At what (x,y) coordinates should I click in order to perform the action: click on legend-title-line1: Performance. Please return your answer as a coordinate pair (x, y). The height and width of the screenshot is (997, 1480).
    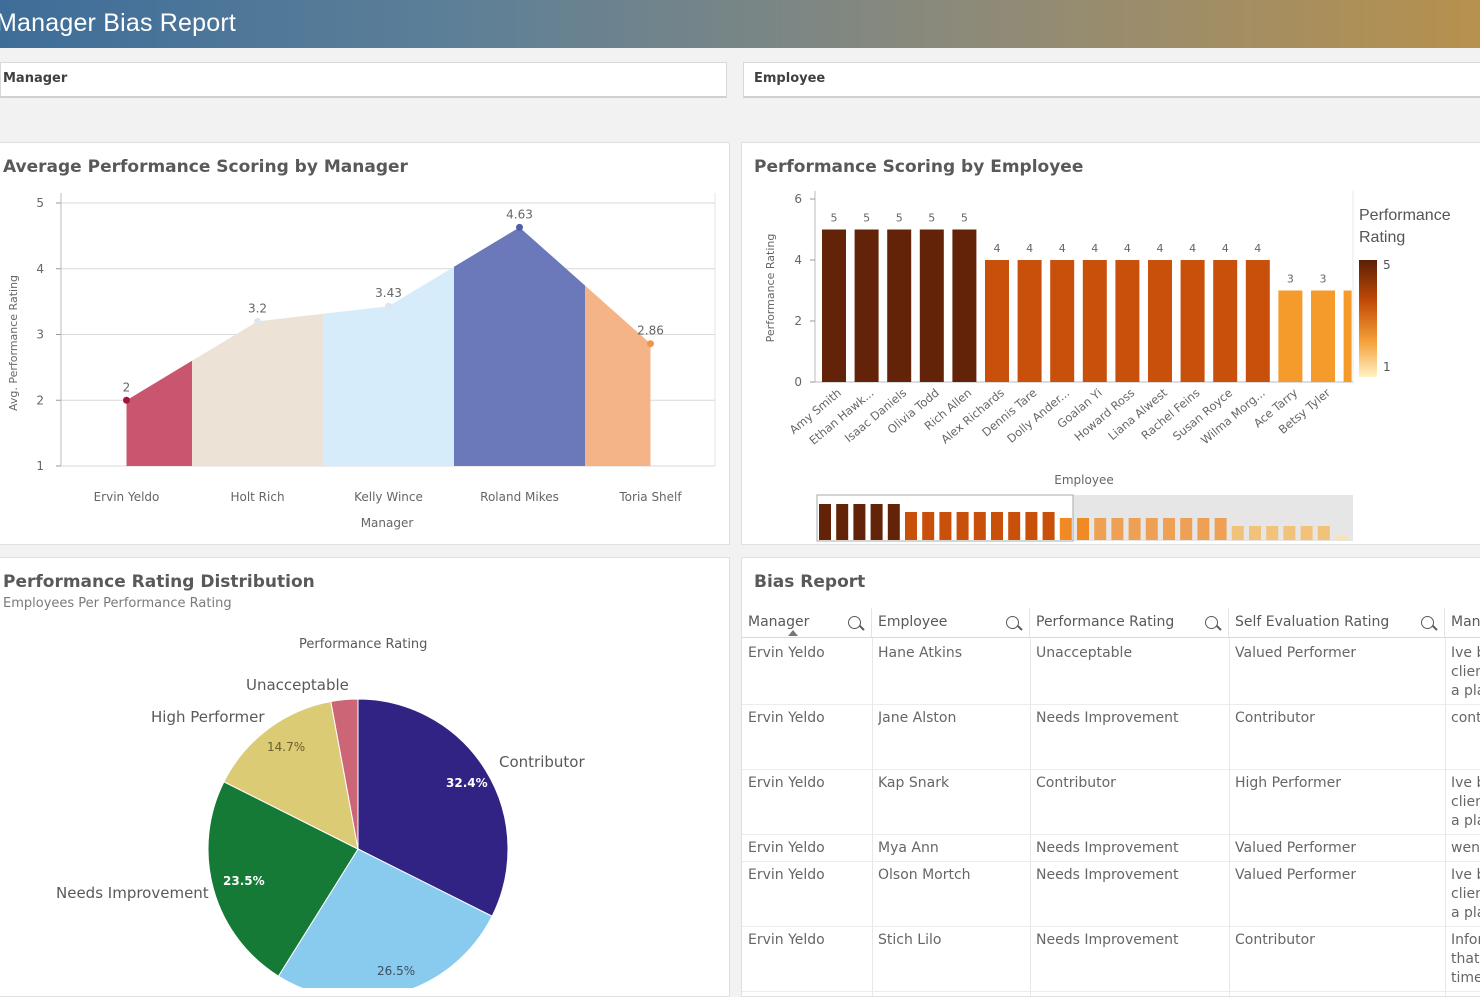
    Looking at the image, I should click on (1405, 215).